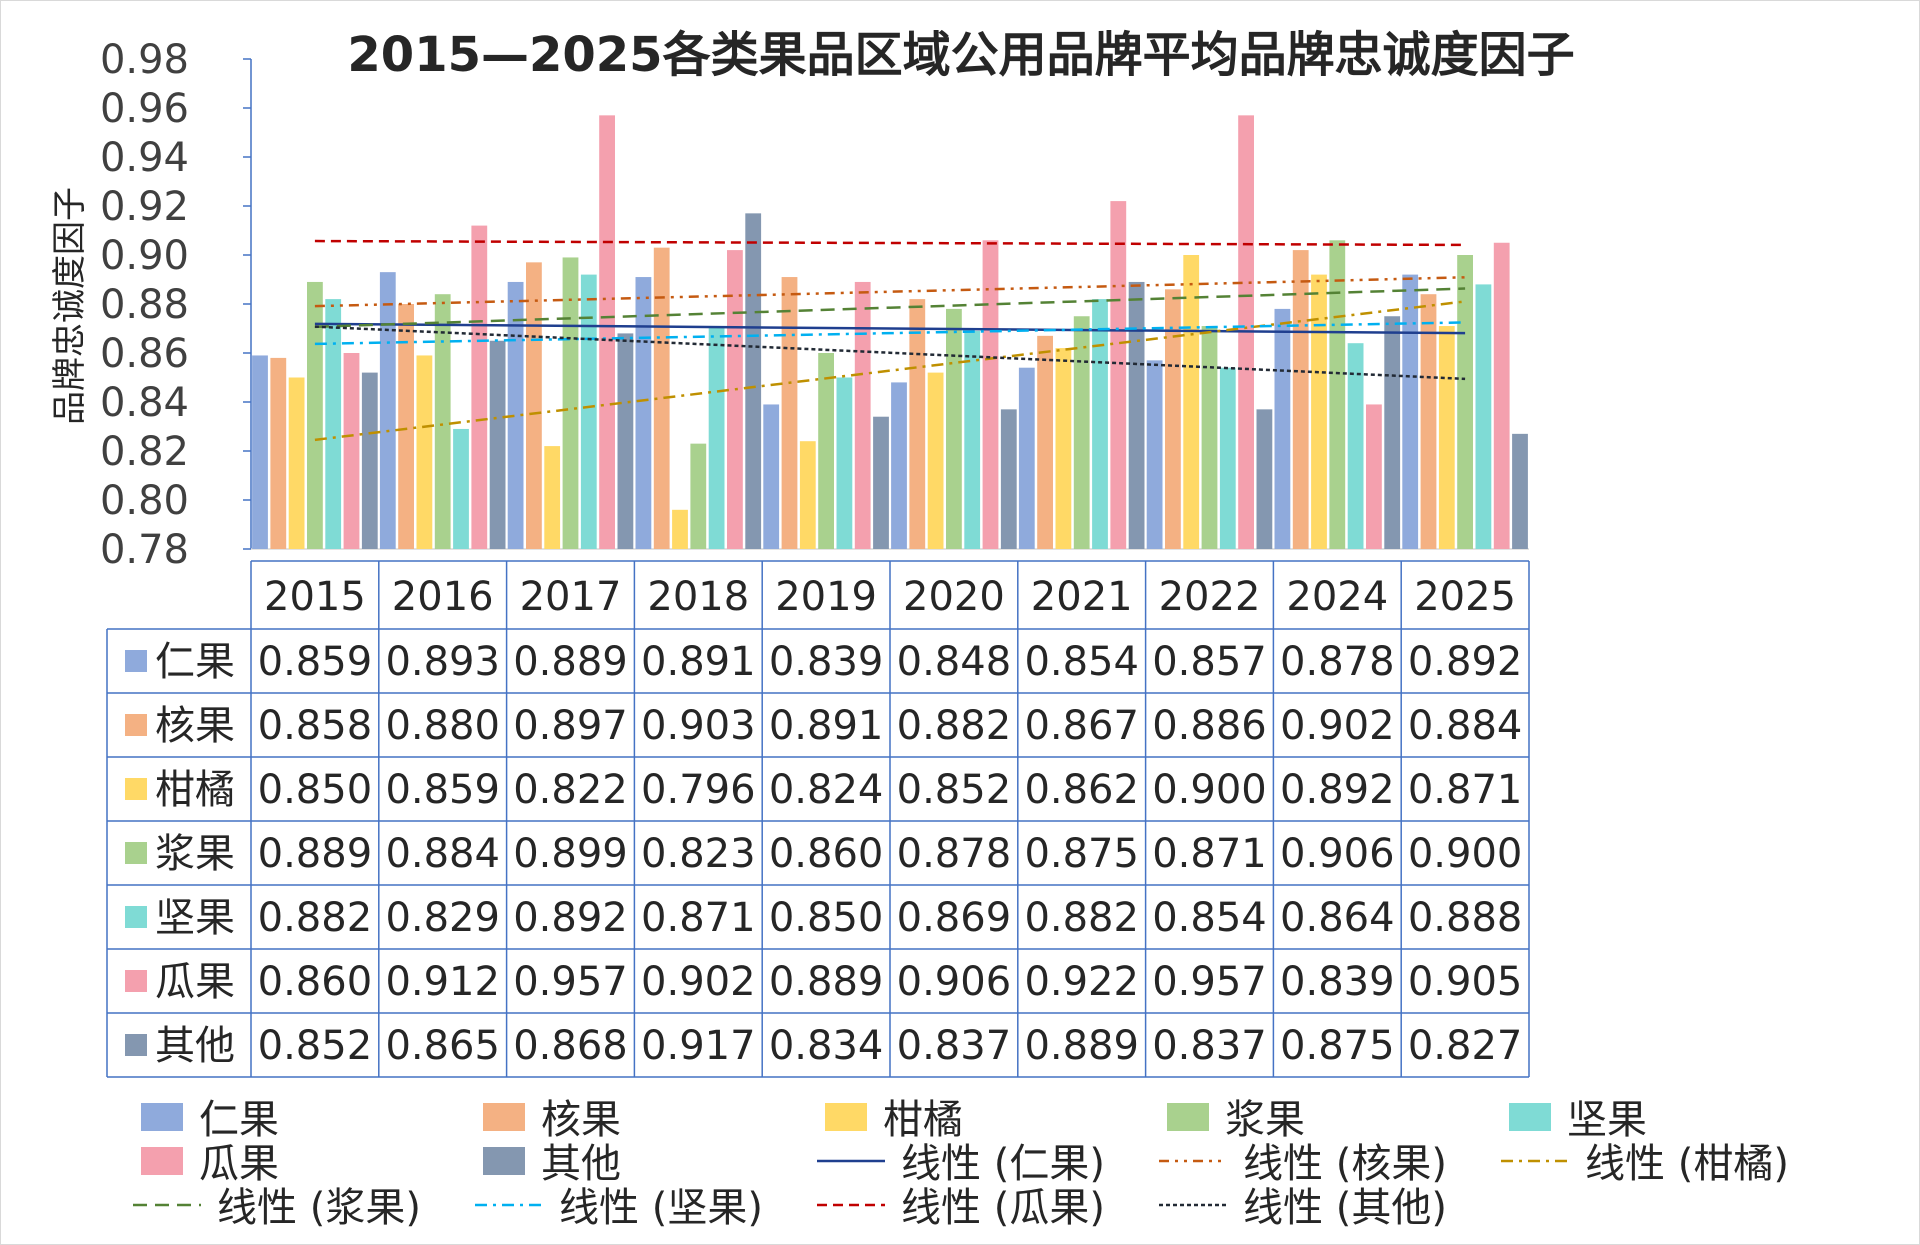  I want to click on legend-label: 坚果, so click(1607, 1120).